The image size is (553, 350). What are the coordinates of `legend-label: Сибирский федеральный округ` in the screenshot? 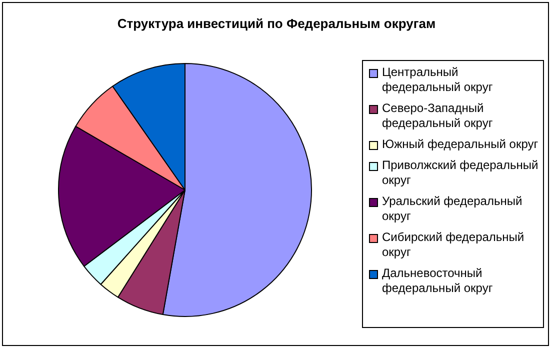 It's located at (454, 245).